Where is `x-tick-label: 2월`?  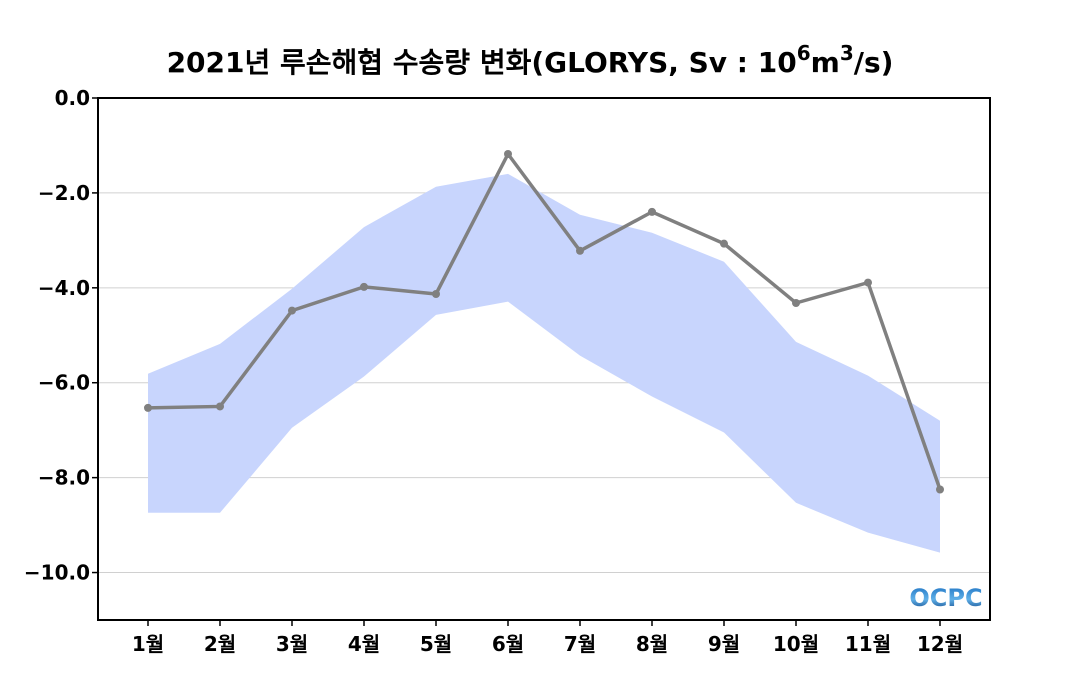
x-tick-label: 2월 is located at coordinates (220, 644).